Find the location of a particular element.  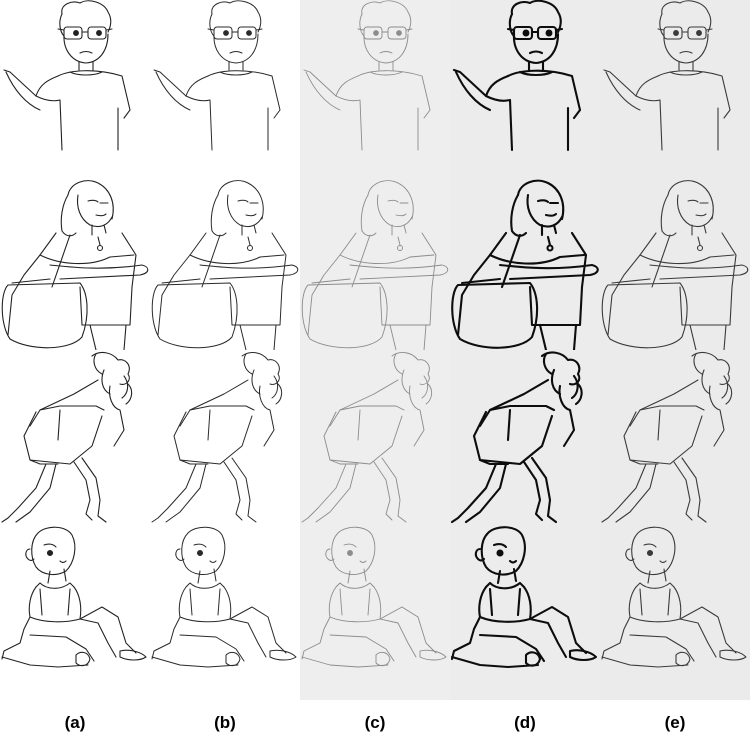

sketch-panel-row2-col-c is located at coordinates (375, 262).